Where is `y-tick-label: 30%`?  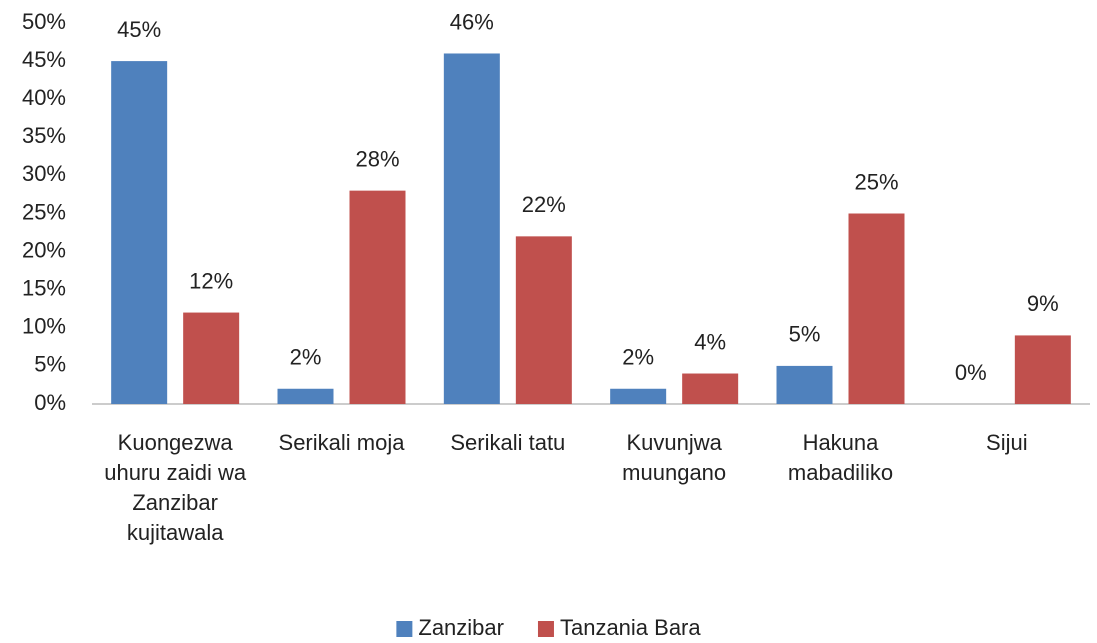 y-tick-label: 30% is located at coordinates (44, 173).